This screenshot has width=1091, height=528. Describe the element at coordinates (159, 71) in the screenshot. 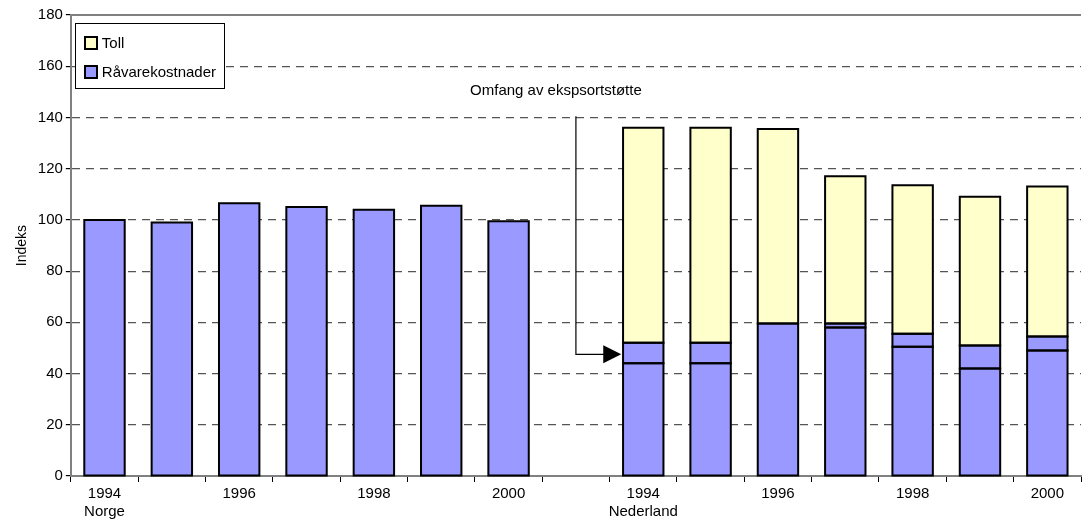

I see `legend-label: Råvarekostnader` at that location.